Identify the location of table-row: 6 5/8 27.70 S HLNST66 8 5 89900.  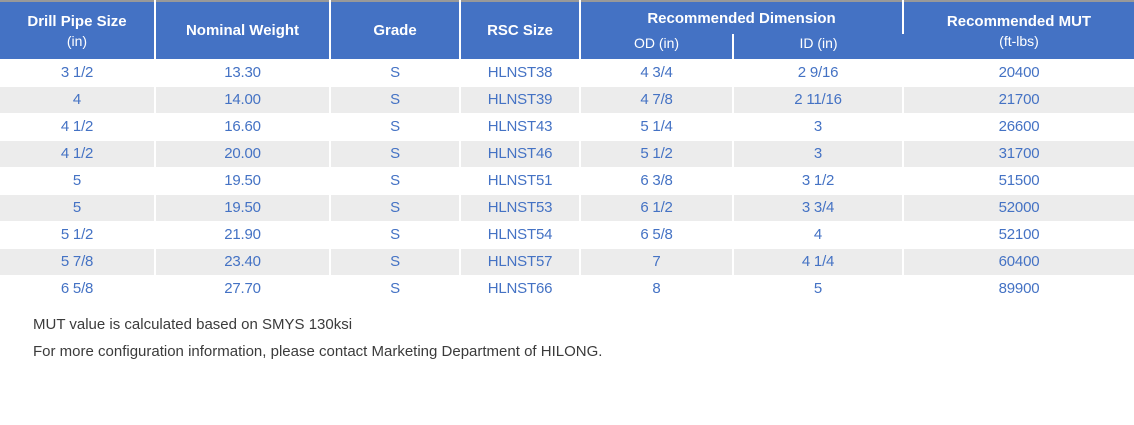
(567, 289).